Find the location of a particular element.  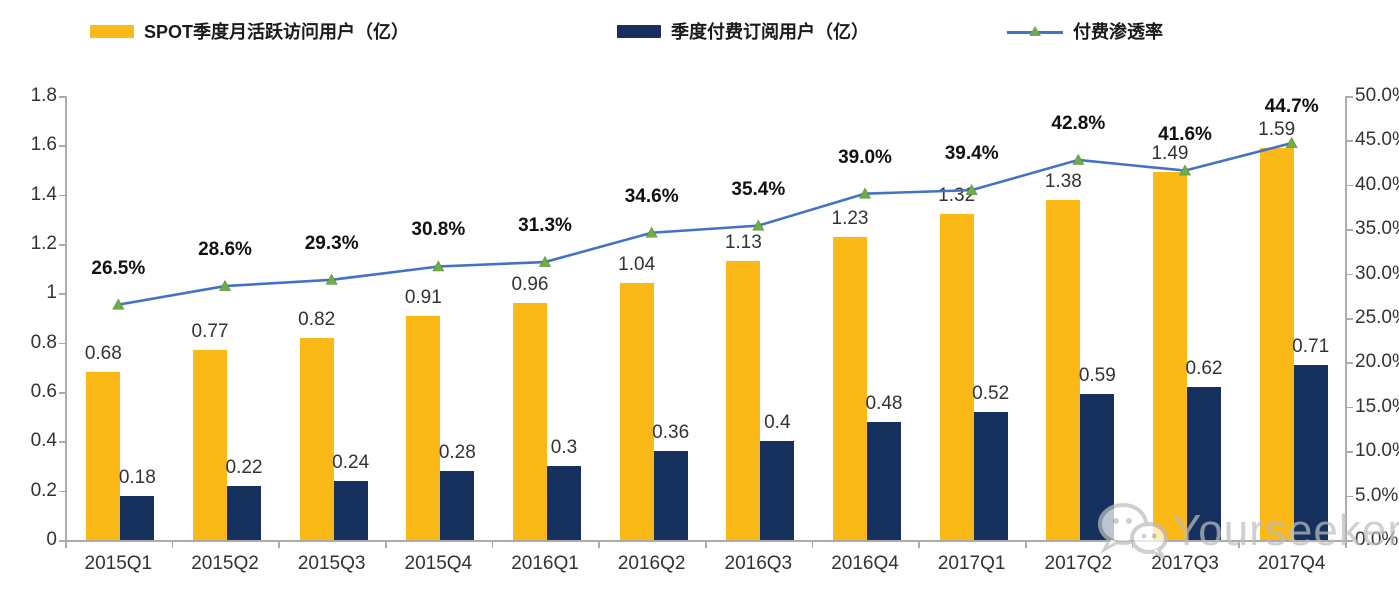

subs-value-label: 0.22 is located at coordinates (244, 467).